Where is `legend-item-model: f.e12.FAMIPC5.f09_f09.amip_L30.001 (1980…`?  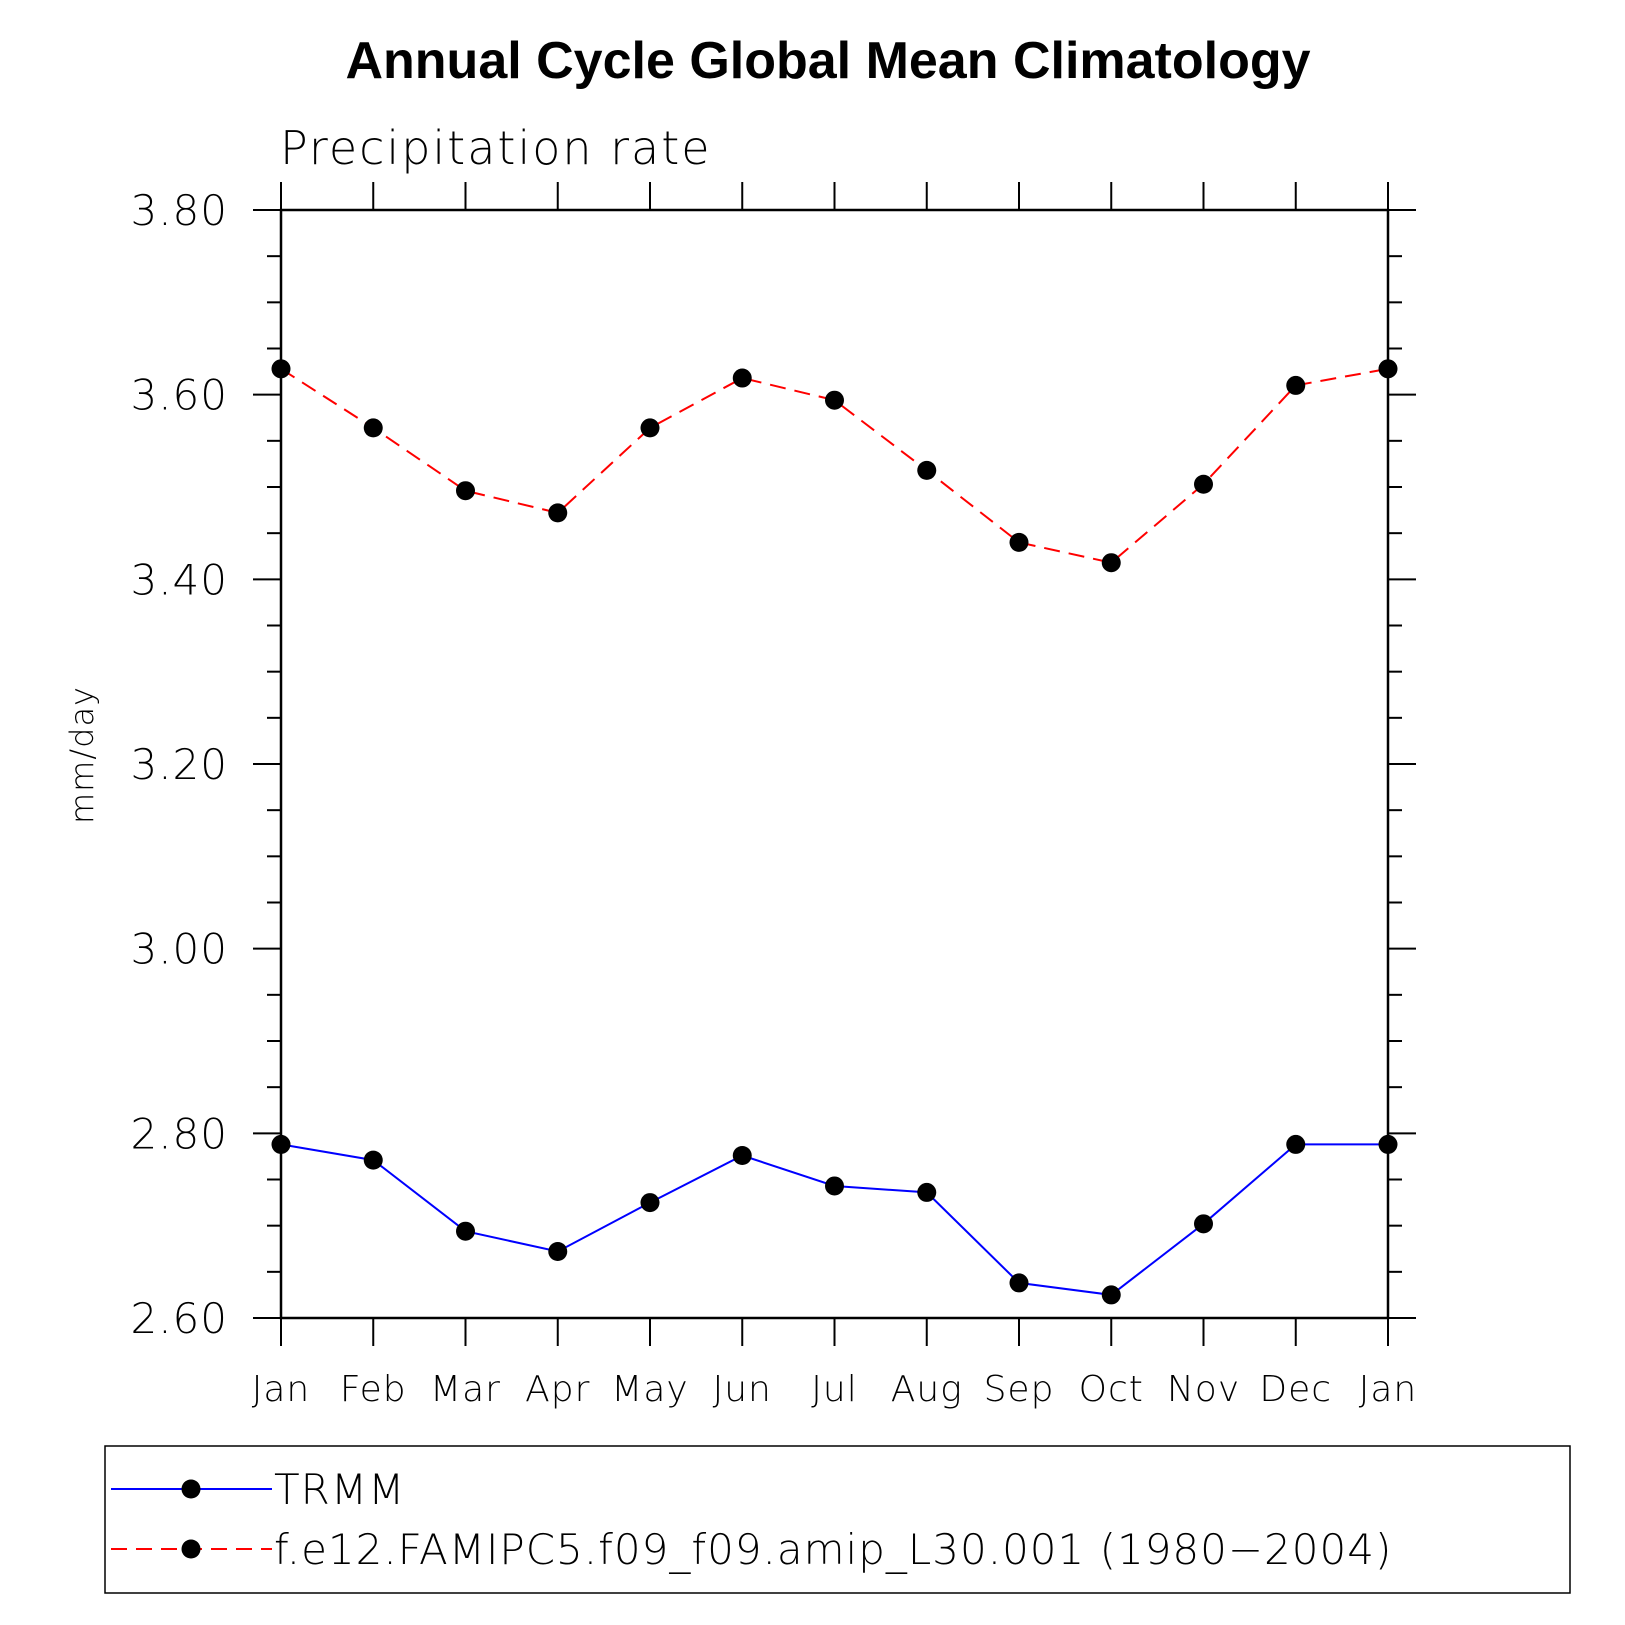
legend-item-model: f.e12.FAMIPC5.f09_f09.amip_L30.001 (1980… is located at coordinates (751, 1549).